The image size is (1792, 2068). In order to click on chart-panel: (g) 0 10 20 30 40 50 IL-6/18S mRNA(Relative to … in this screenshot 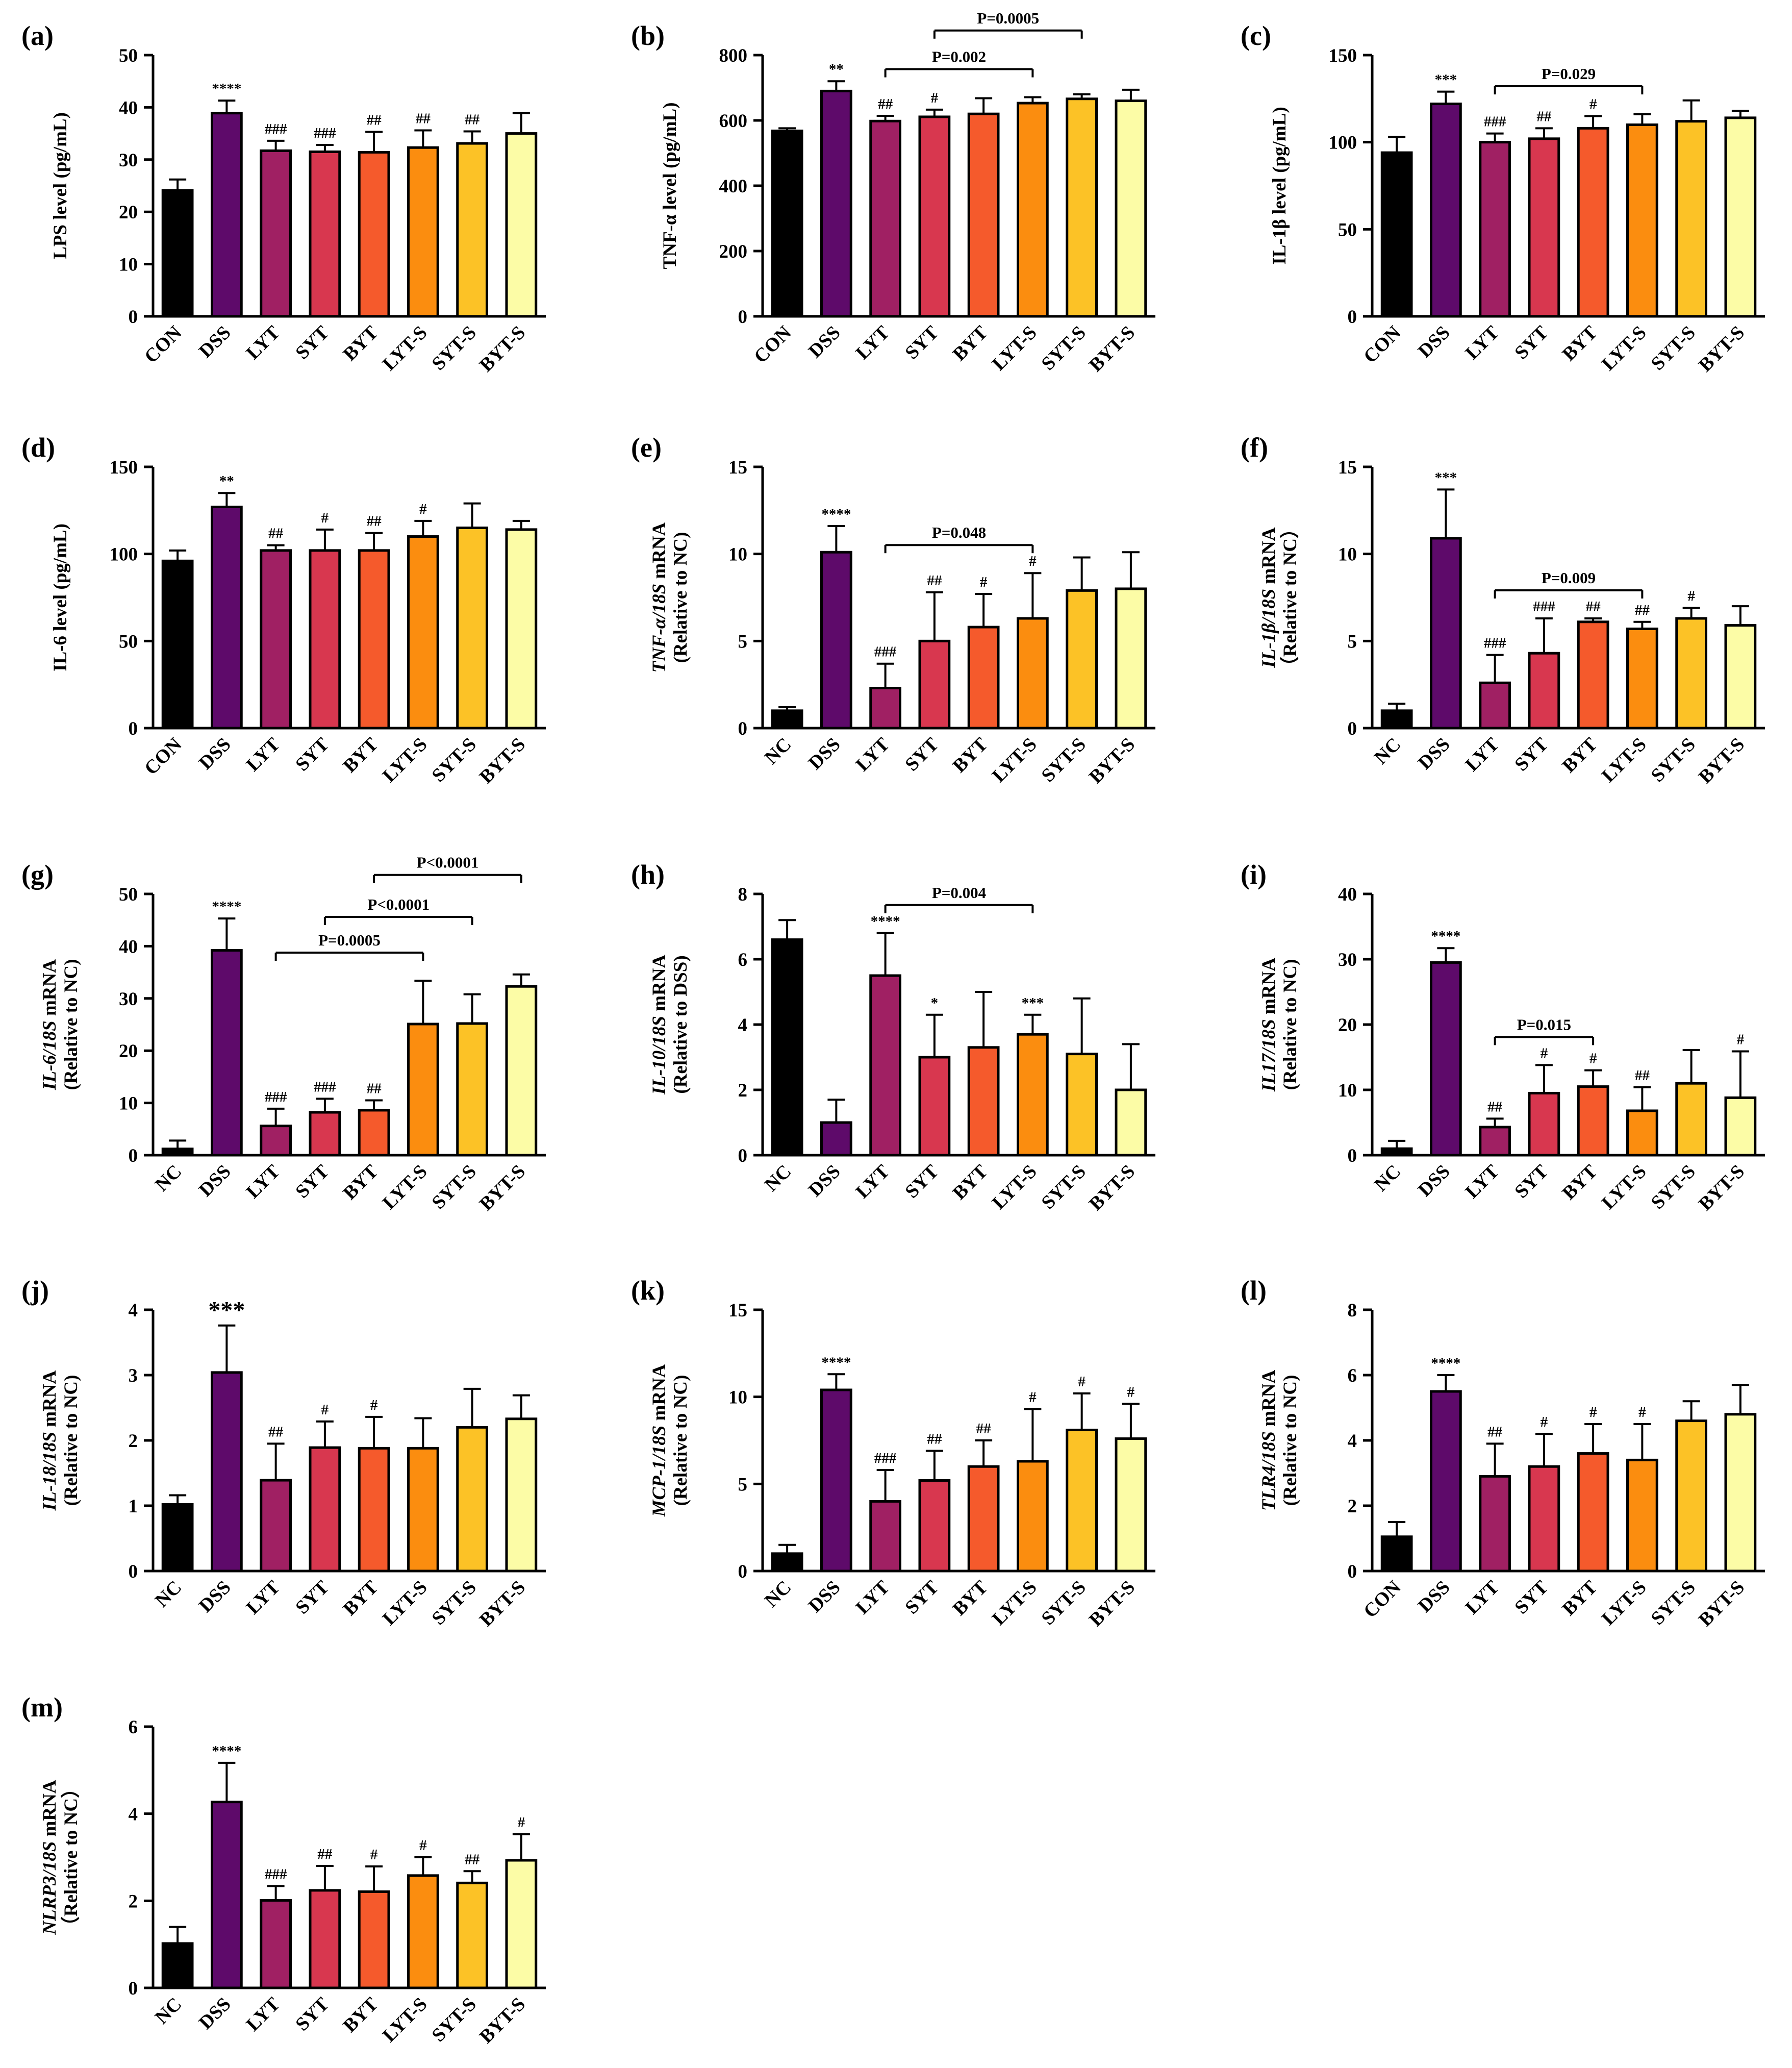, I will do `click(283, 1034)`.